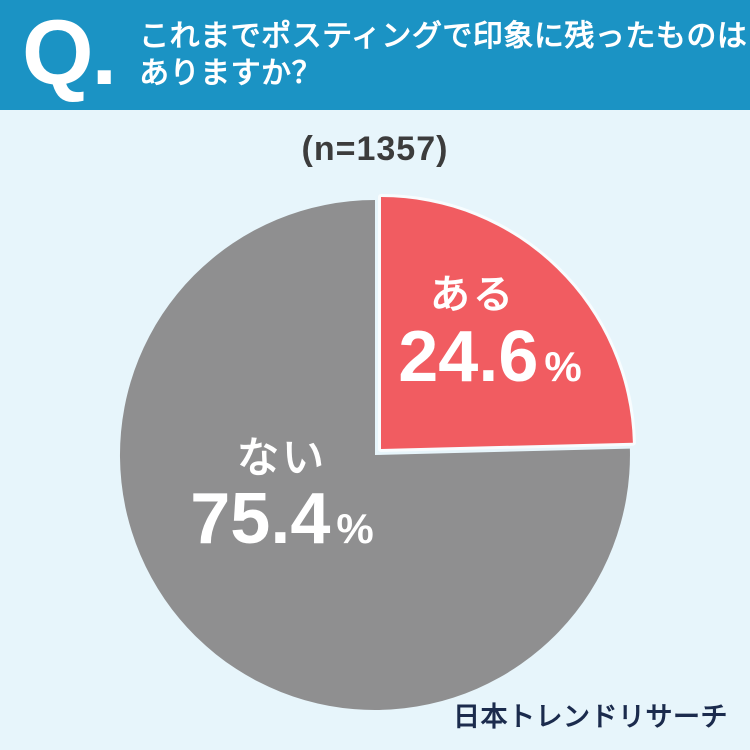  I want to click on slice-aru-value-group: 24.6%, so click(490, 357).